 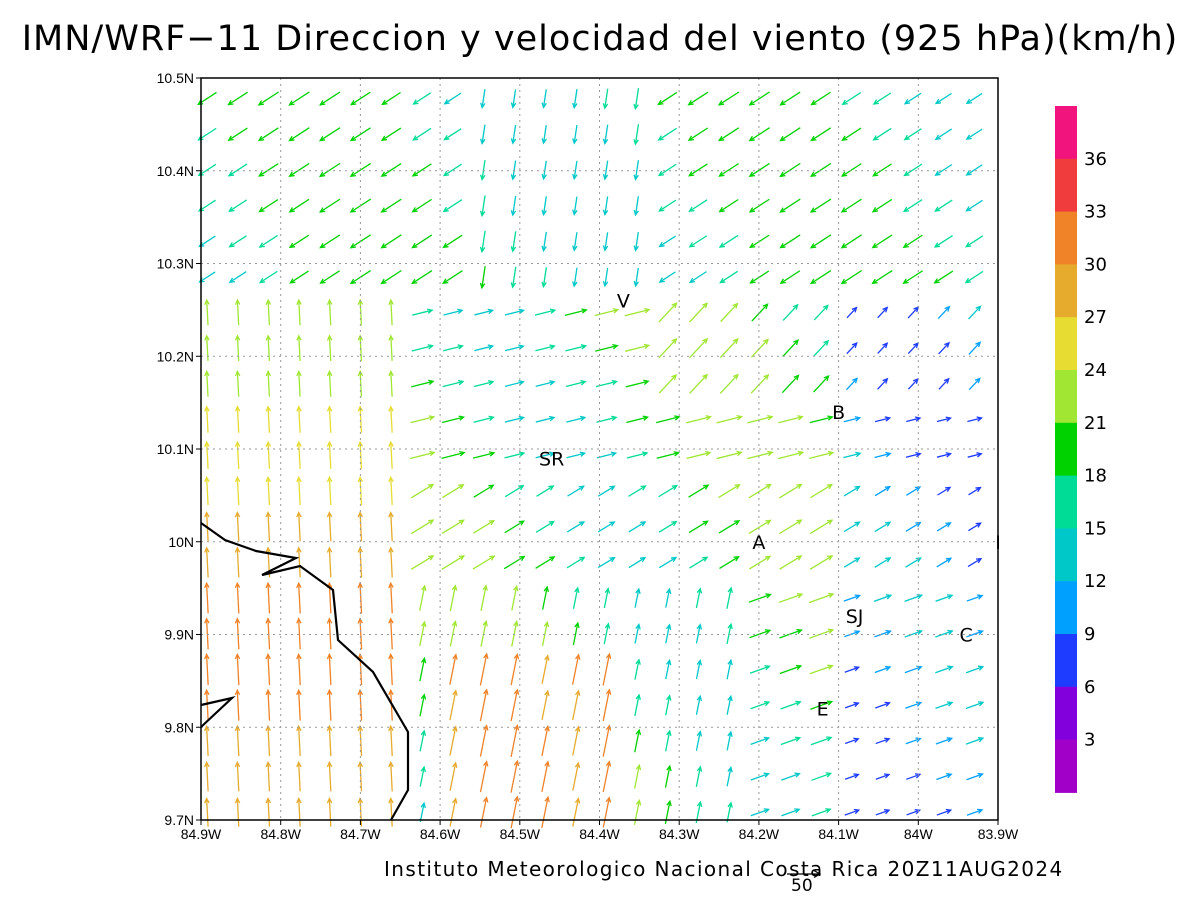 I want to click on lon-tick-label: 84.5W, so click(x=520, y=834).